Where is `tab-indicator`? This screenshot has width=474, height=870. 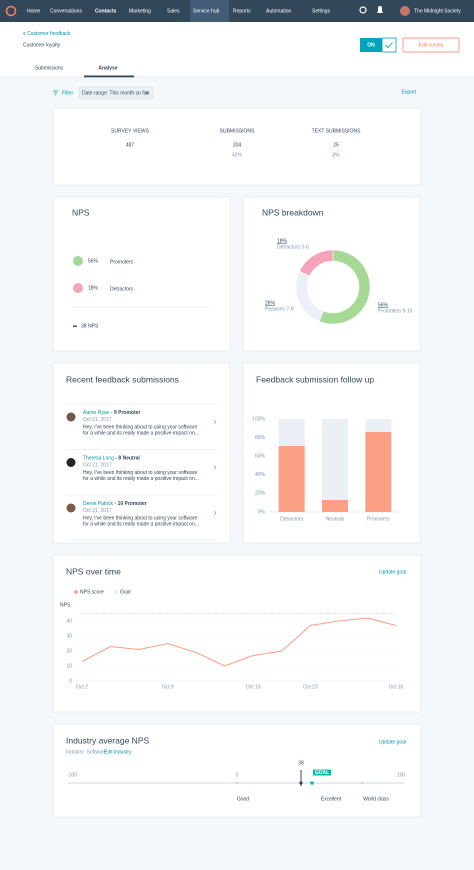
tab-indicator is located at coordinates (109, 76).